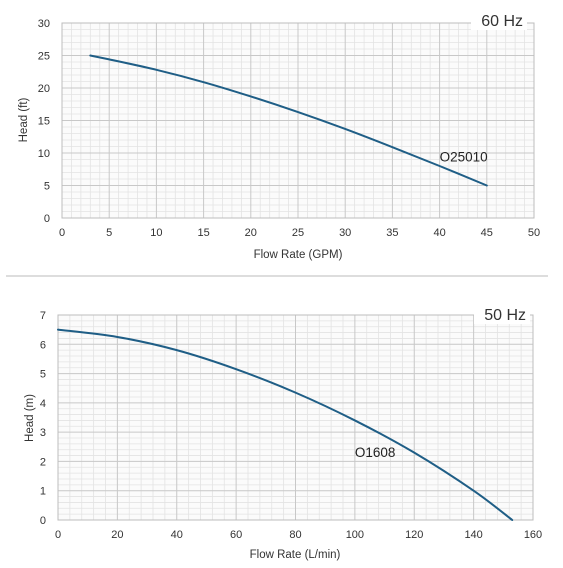 This screenshot has width=563, height=568. I want to click on chart-60hz-x-tick-label: 15, so click(203, 233).